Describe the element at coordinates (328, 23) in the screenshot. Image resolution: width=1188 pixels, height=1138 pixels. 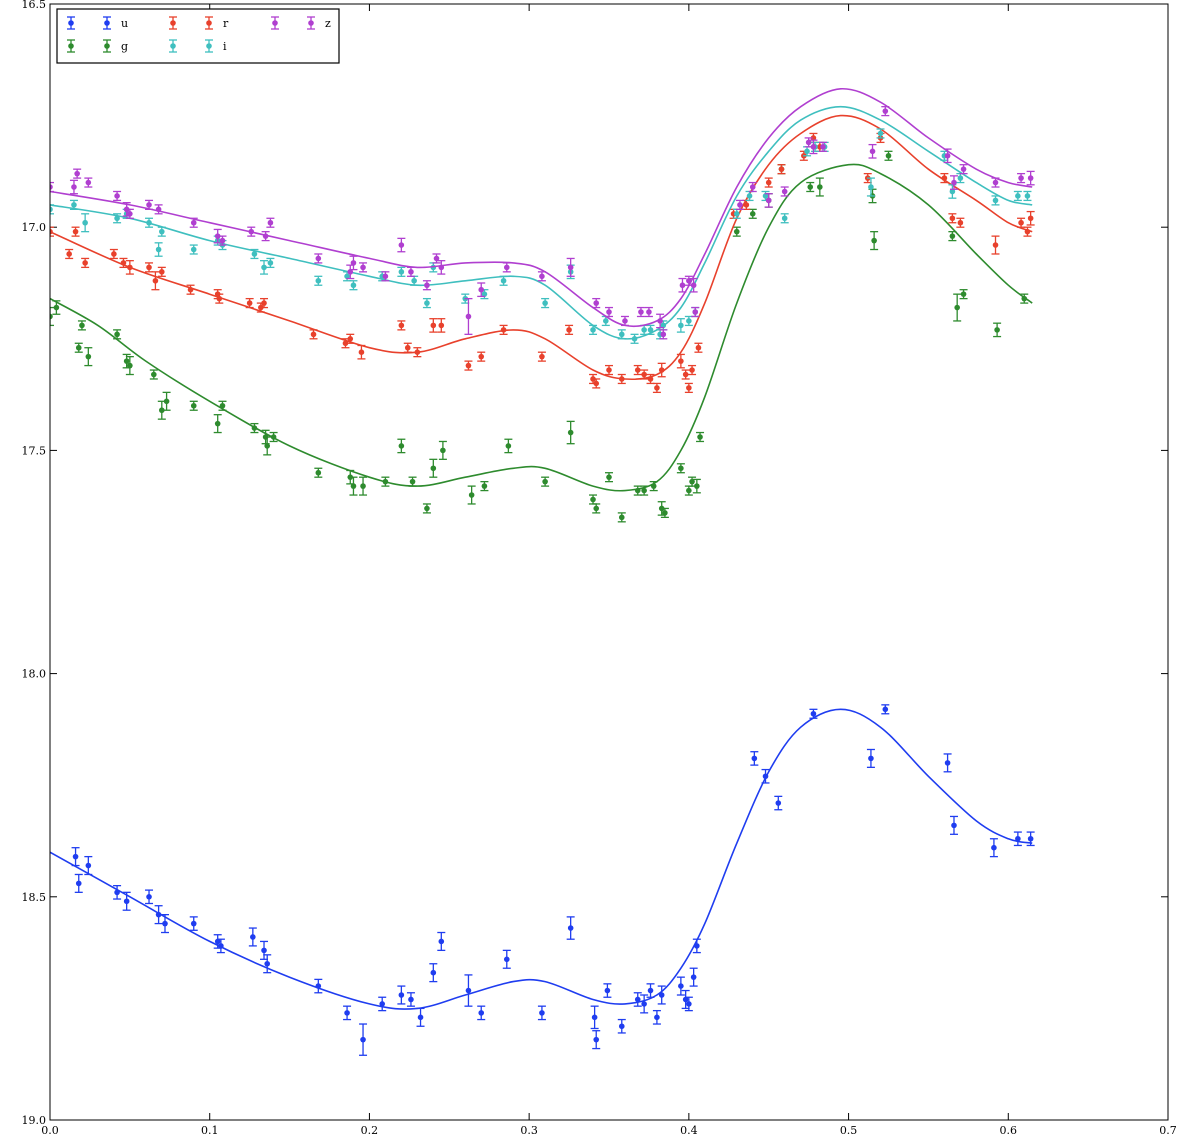
I see `legend-label-z: z` at that location.